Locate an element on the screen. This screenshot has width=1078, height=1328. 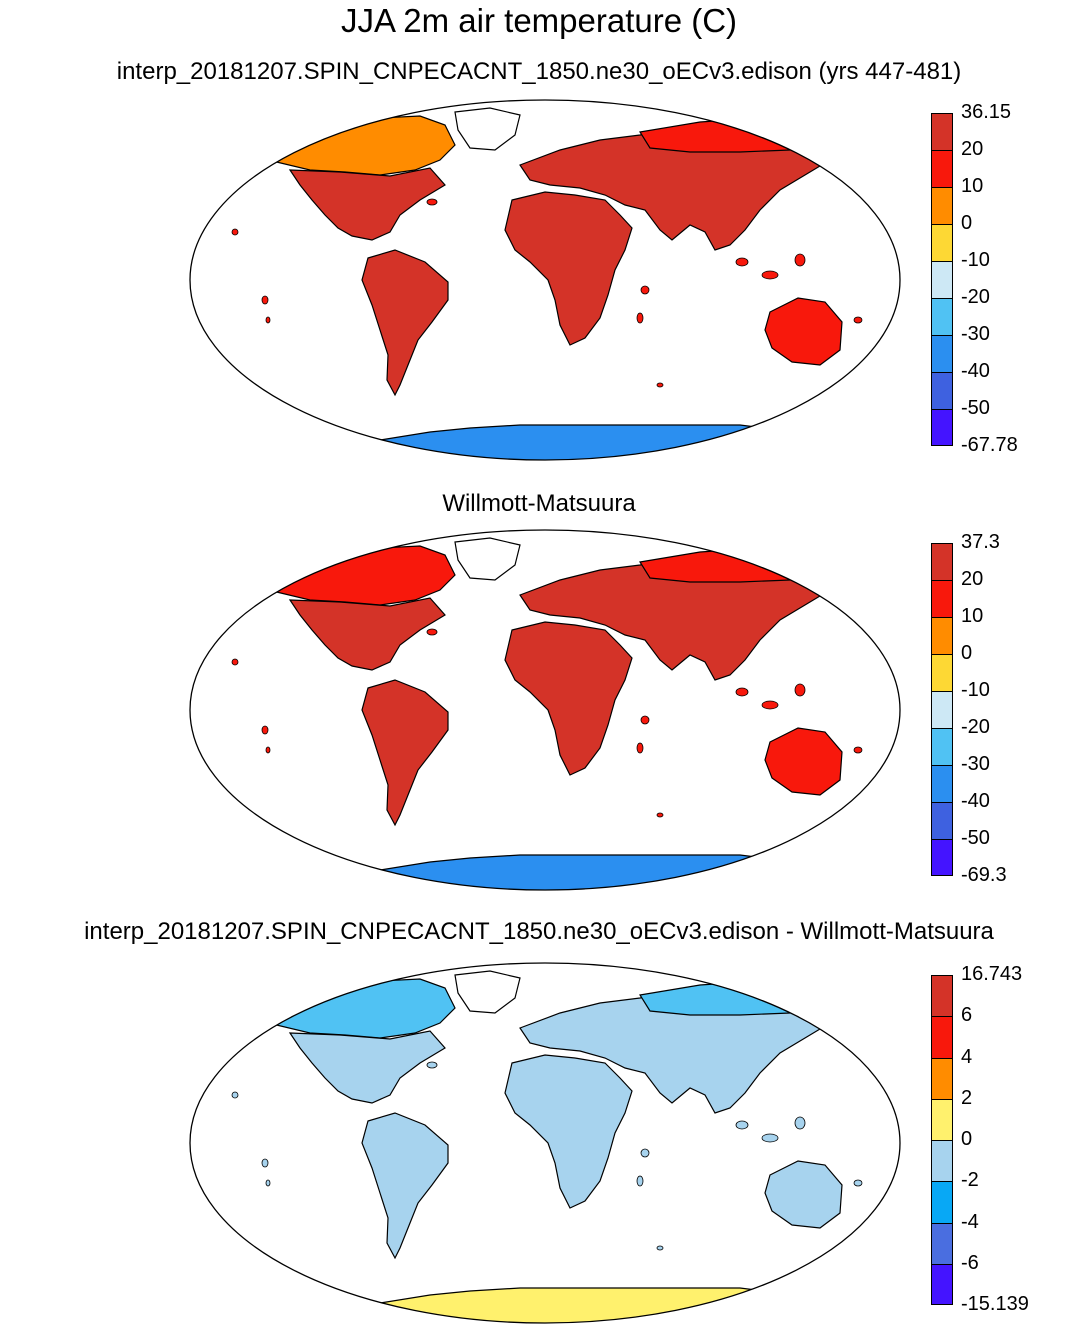
figure-title: JJA 2m air temperature (C) is located at coordinates (539, 20).